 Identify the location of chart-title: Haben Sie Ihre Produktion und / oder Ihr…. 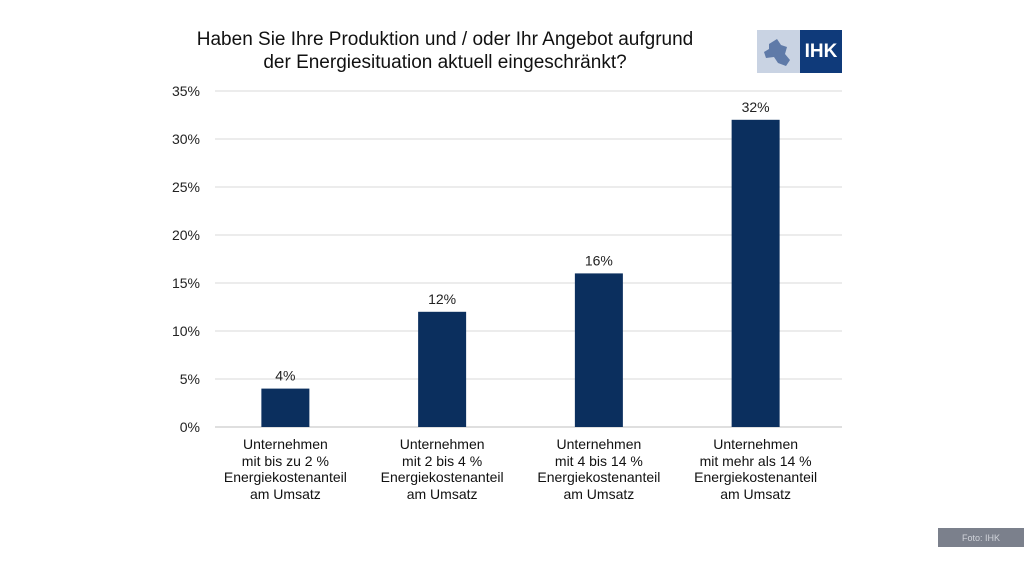
(445, 51).